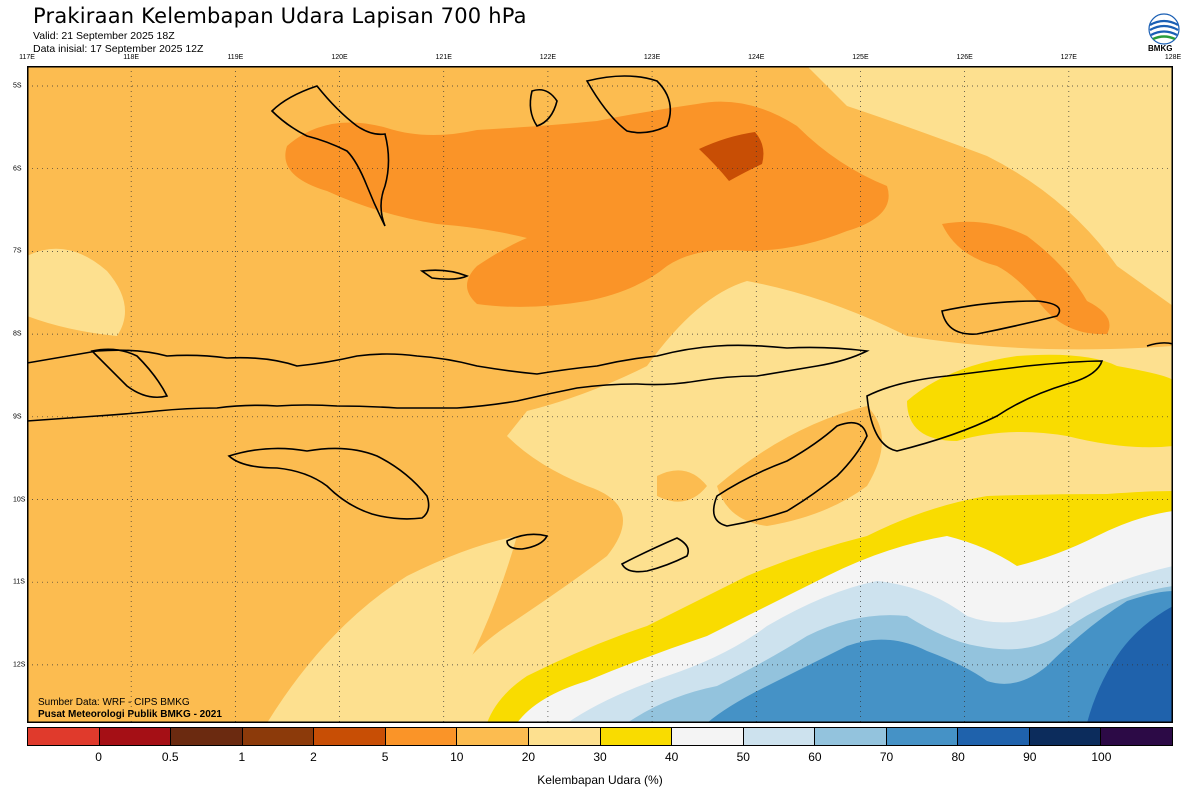 The height and width of the screenshot is (800, 1200). Describe the element at coordinates (76, 292) in the screenshot. I see `region-20-30-west` at that location.